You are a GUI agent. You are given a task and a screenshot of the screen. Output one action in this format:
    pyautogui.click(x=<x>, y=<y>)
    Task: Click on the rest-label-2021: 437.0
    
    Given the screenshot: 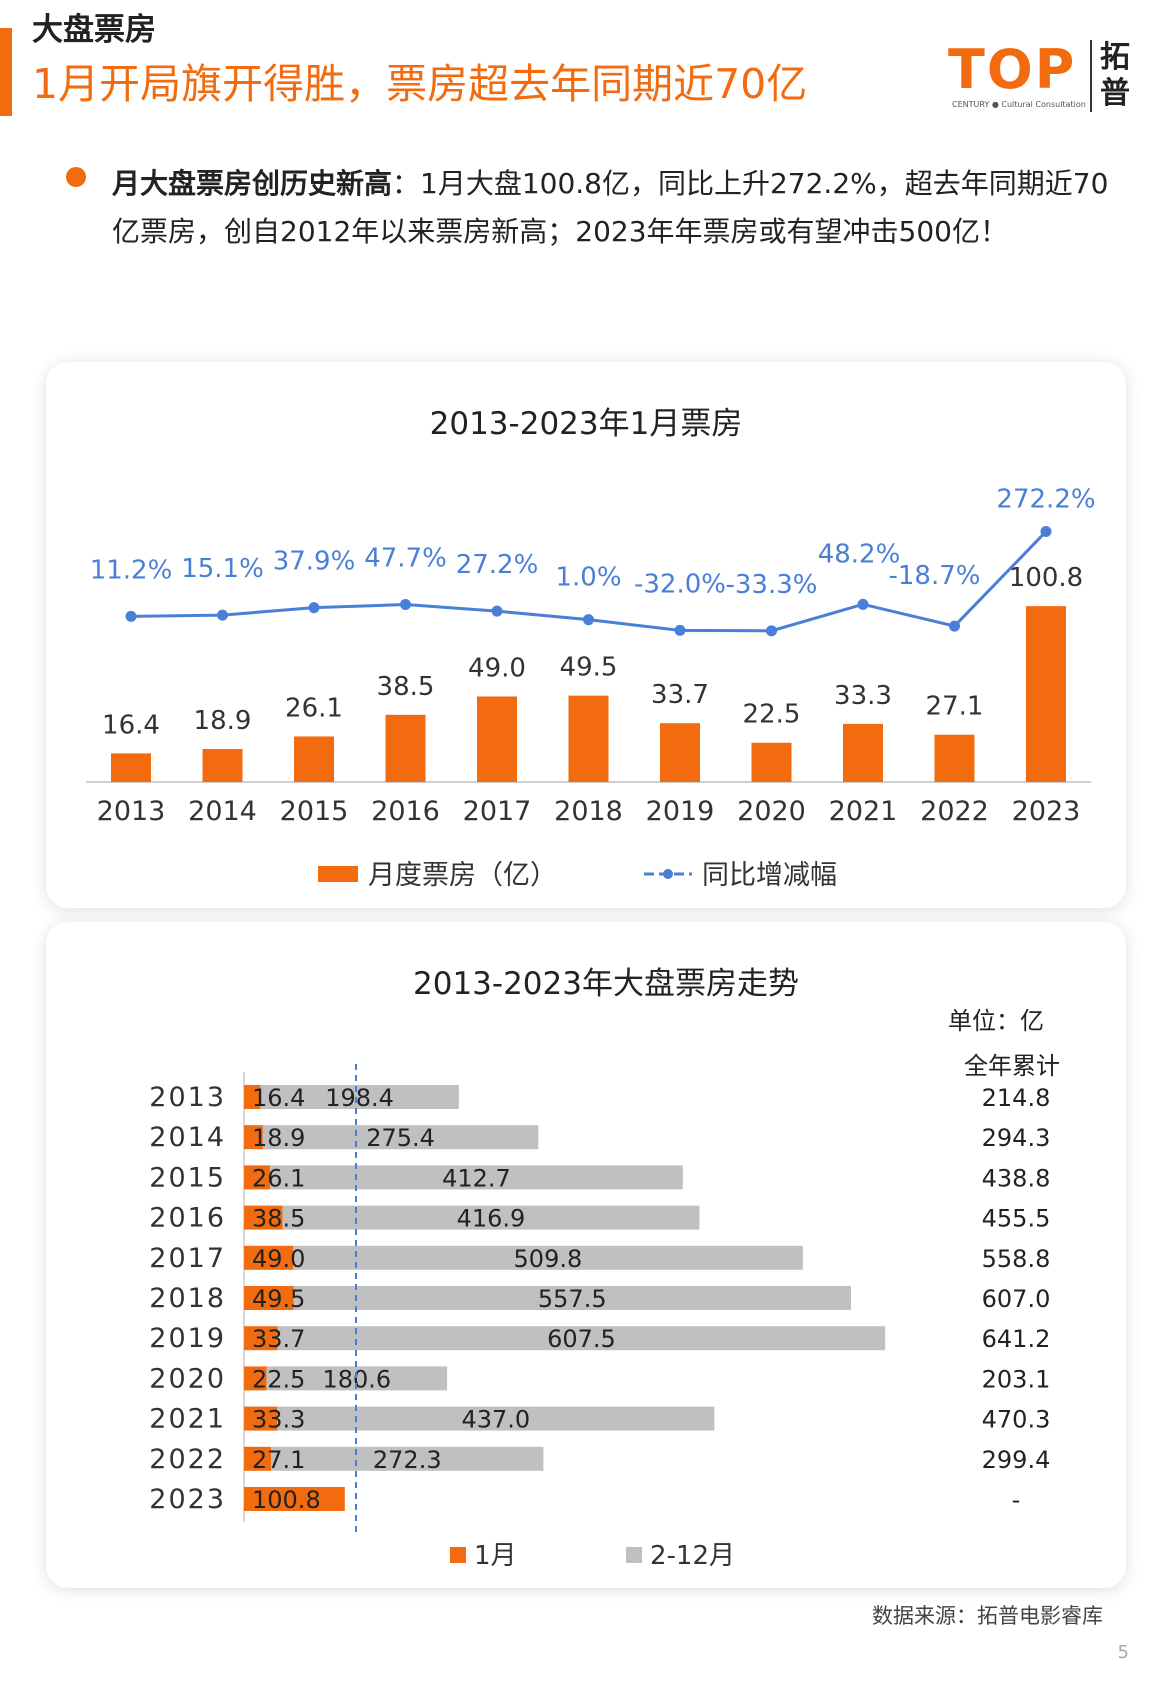 What is the action you would take?
    pyautogui.click(x=495, y=1420)
    